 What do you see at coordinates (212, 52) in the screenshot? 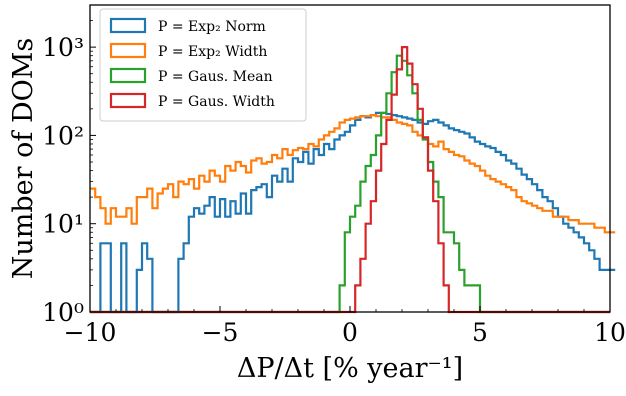
I see `legend-label-2: P = Exp₂ Width` at bounding box center [212, 52].